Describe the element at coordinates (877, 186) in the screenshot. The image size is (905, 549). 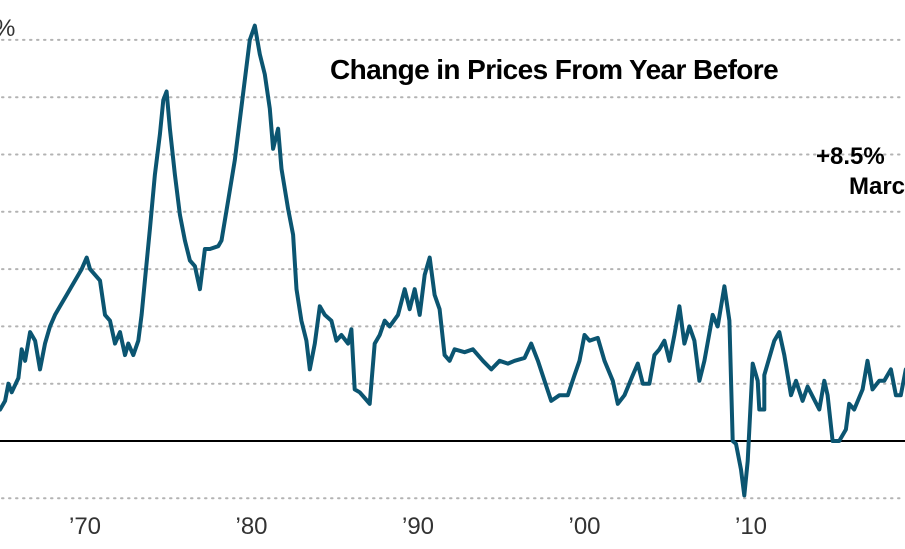
I see `latest-date-annotation: Marc` at that location.